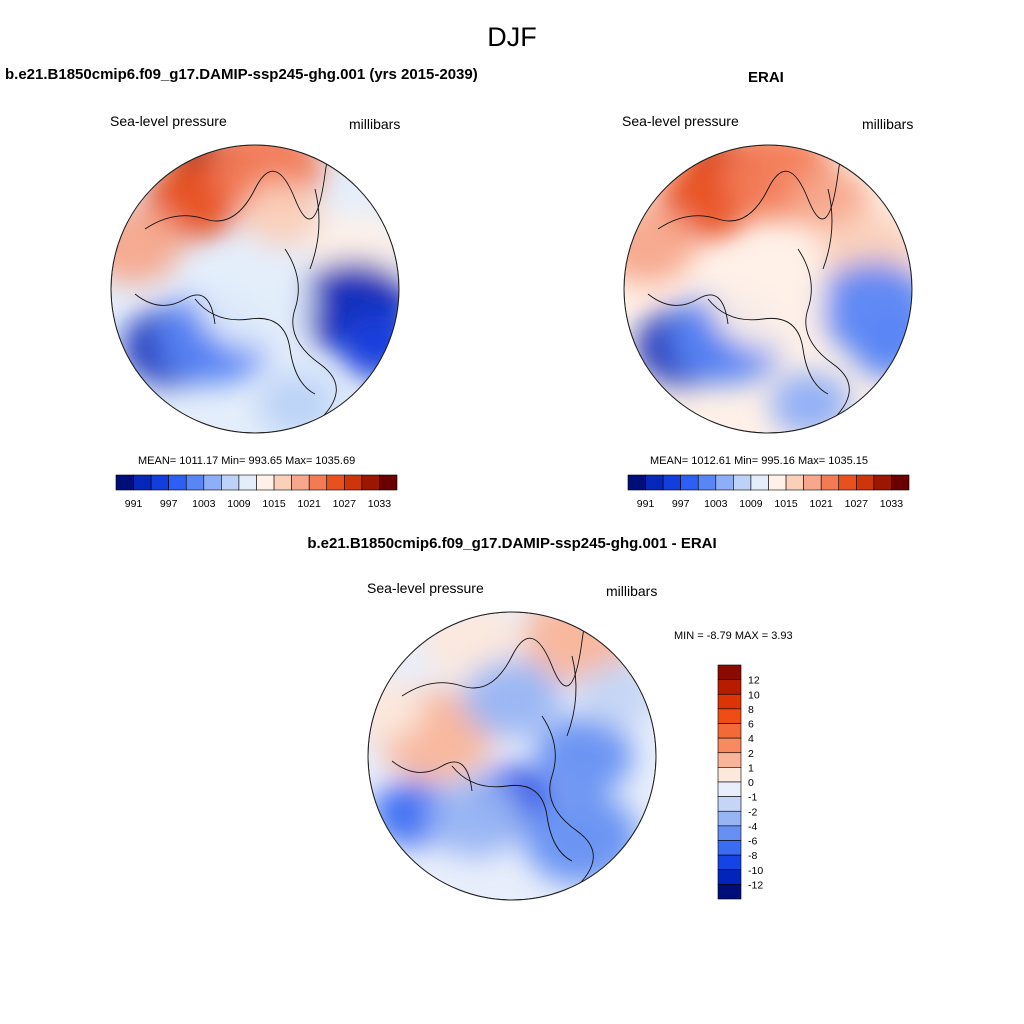 The width and height of the screenshot is (1024, 1024). What do you see at coordinates (752, 827) in the screenshot?
I see `colorbar-tick-label: -4` at bounding box center [752, 827].